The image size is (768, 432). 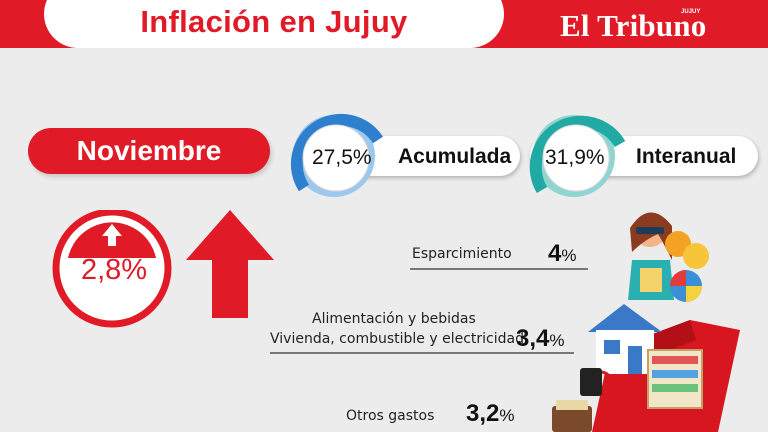 What do you see at coordinates (686, 156) in the screenshot?
I see `interannual-label: Interanual` at bounding box center [686, 156].